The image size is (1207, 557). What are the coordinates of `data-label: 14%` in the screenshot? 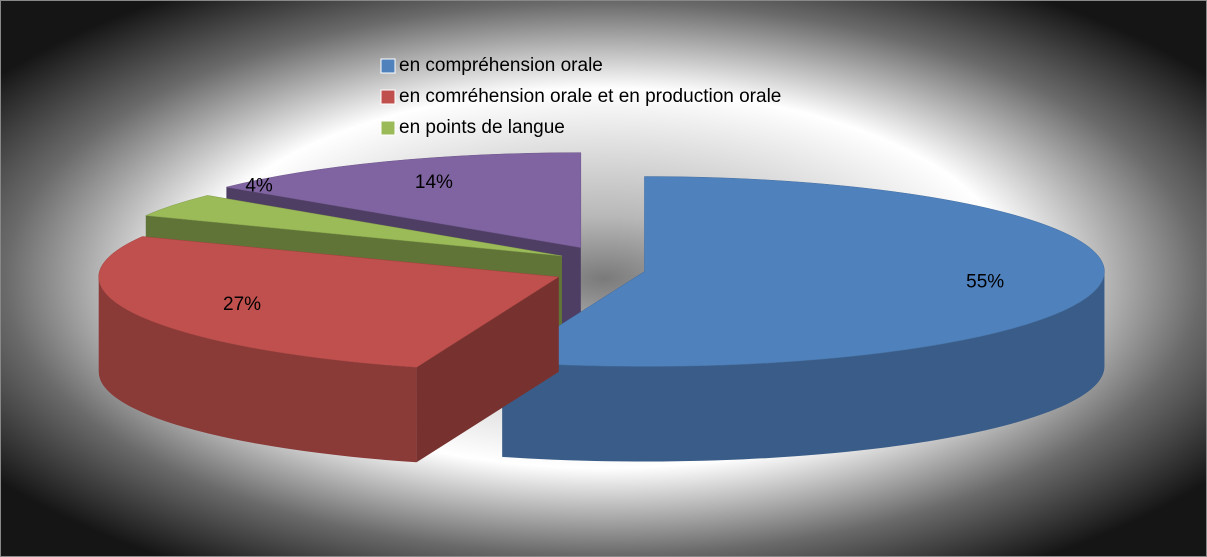 It's located at (434, 182).